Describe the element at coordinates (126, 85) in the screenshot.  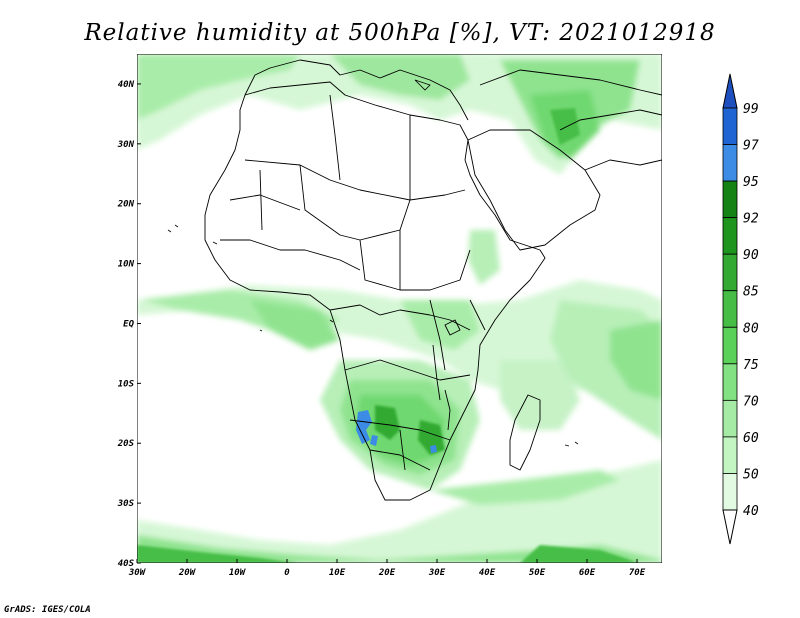
I see `latitude-tick-label: 40N` at that location.